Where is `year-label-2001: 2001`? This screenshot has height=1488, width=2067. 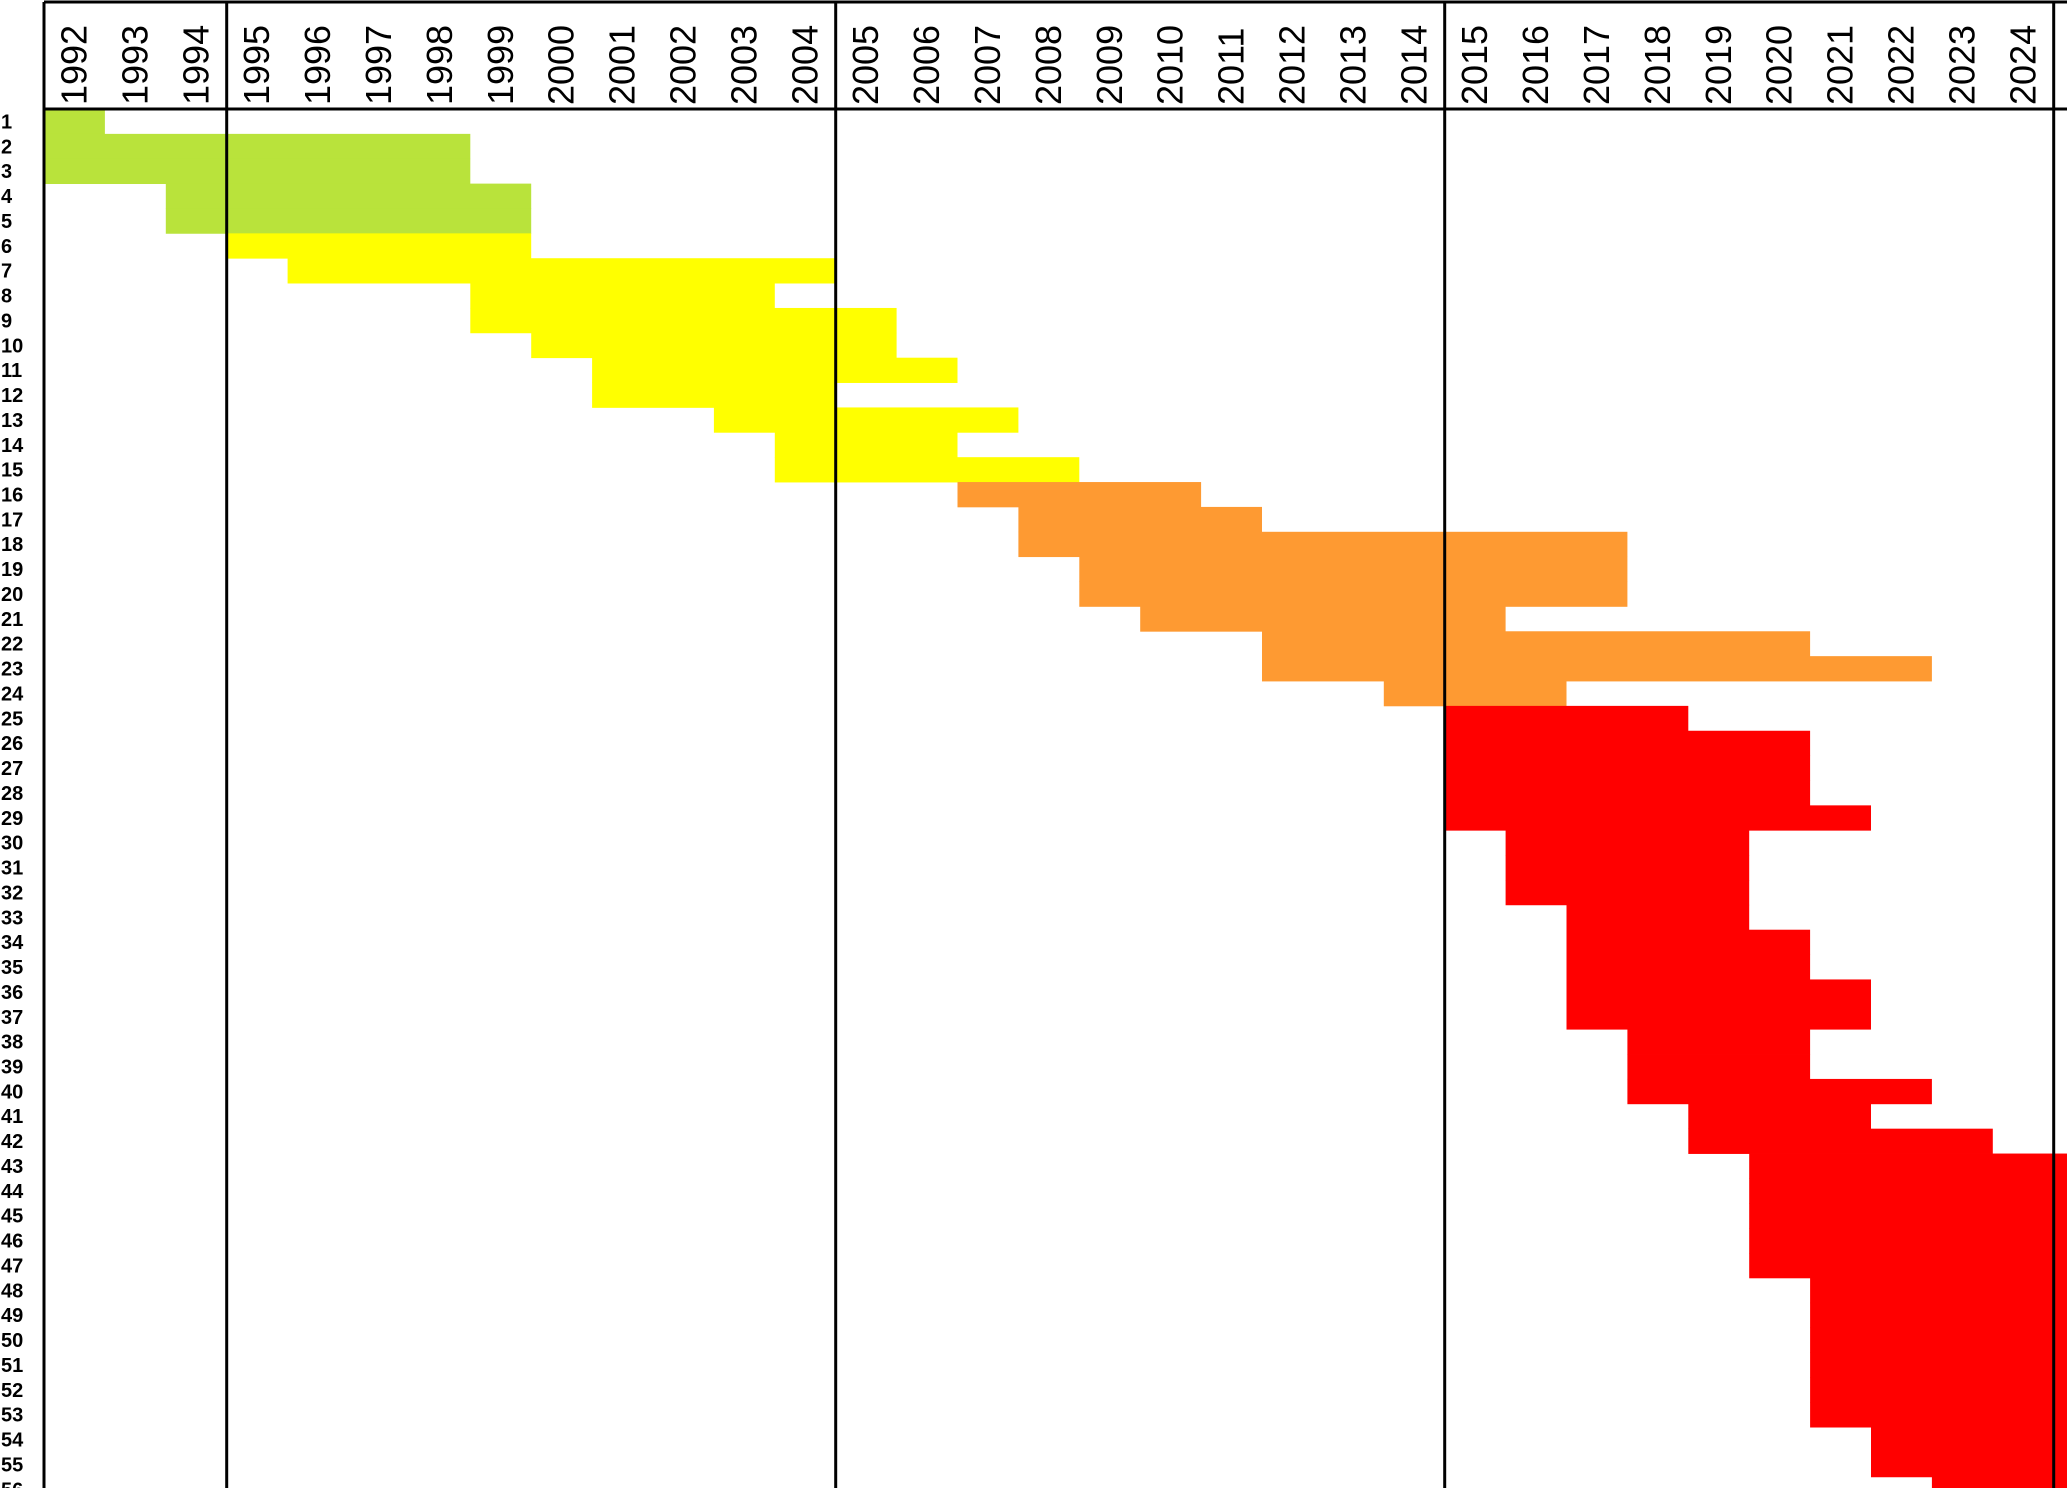
year-label-2001: 2001 is located at coordinates (622, 65).